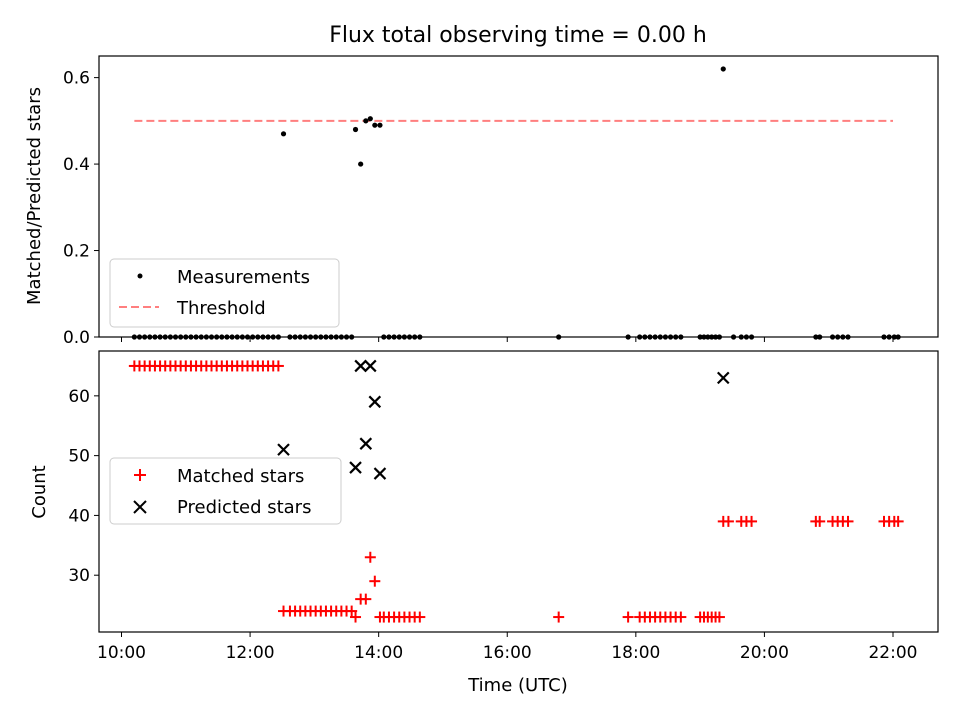 Image resolution: width=960 pixels, height=720 pixels. I want to click on bottom-xtick-label: 18:00, so click(635, 653).